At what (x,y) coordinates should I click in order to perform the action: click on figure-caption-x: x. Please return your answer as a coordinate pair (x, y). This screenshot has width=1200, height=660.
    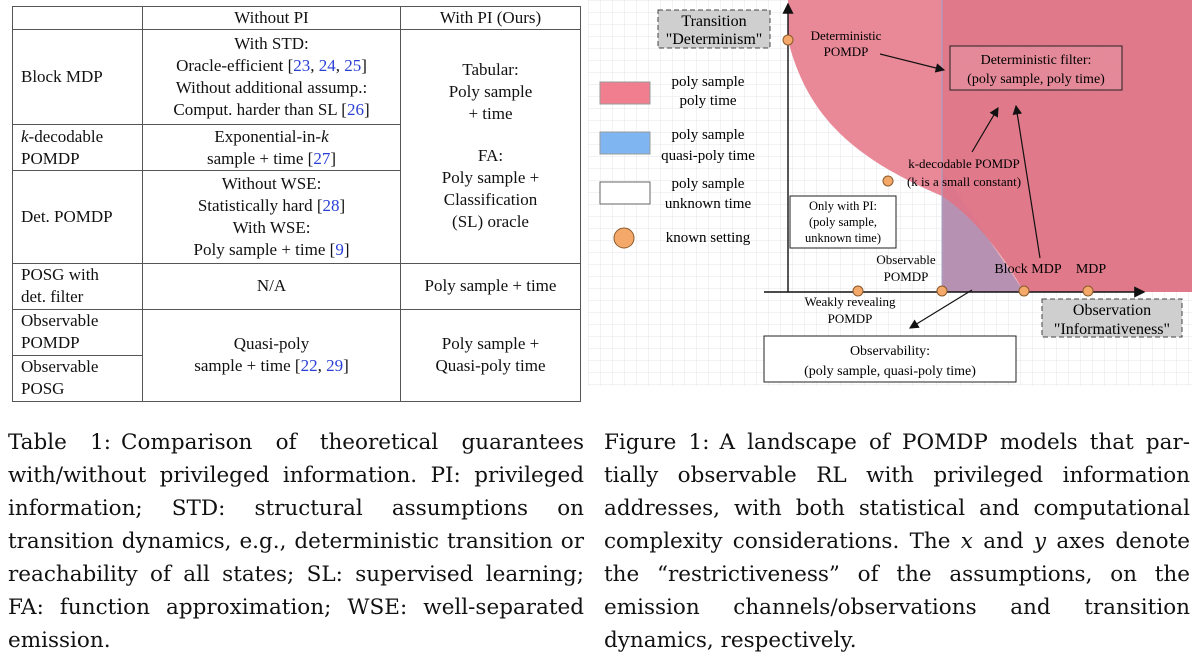
    Looking at the image, I should click on (966, 541).